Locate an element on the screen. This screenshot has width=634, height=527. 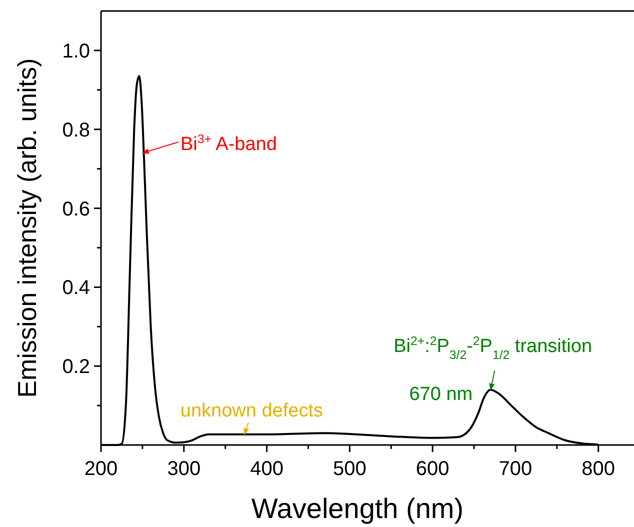
x-tick-label: 400 is located at coordinates (267, 469).